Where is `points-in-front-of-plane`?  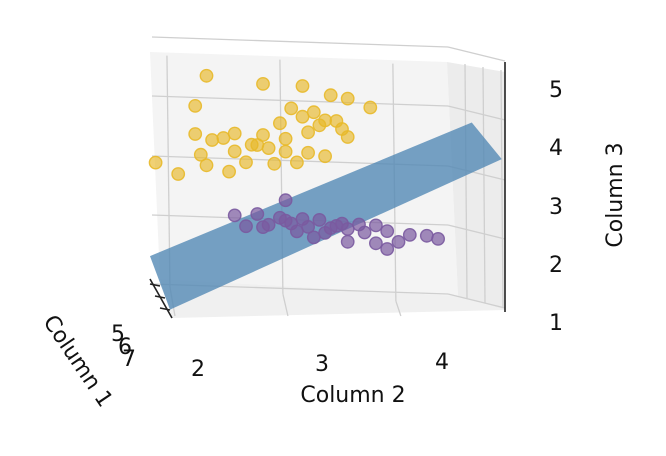 points-in-front-of-plane is located at coordinates (336, 224).